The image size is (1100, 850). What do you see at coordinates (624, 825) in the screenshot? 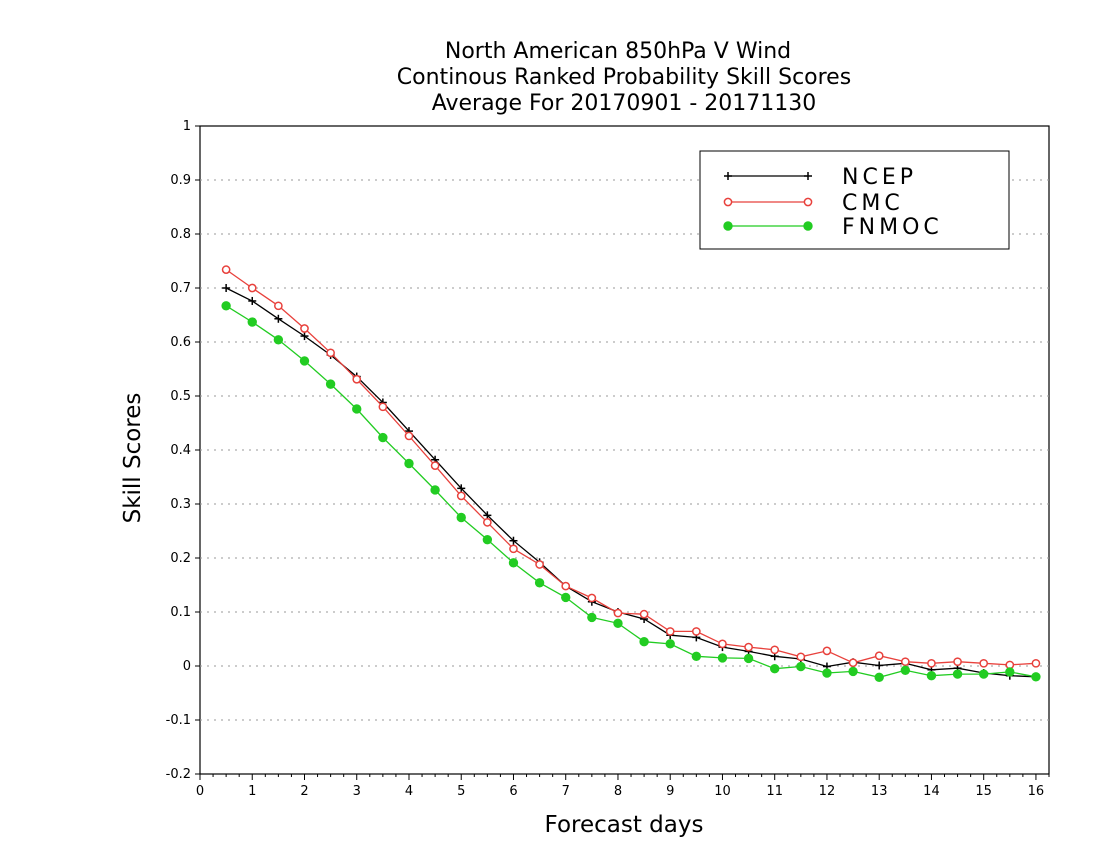
I see `x-axis-label: Forecast days` at bounding box center [624, 825].